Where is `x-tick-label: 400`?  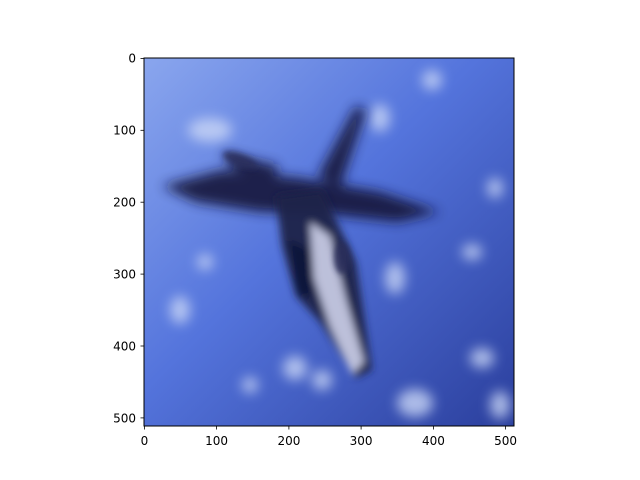 x-tick-label: 400 is located at coordinates (433, 441).